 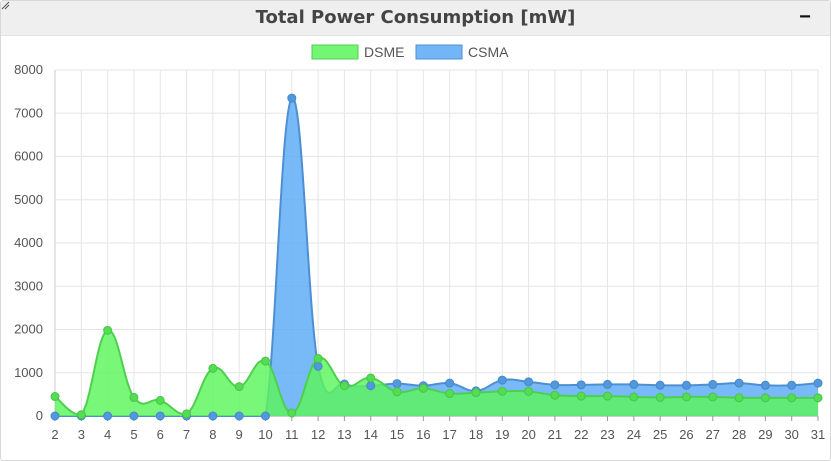 What do you see at coordinates (581, 434) in the screenshot?
I see `x-tick-label: 22` at bounding box center [581, 434].